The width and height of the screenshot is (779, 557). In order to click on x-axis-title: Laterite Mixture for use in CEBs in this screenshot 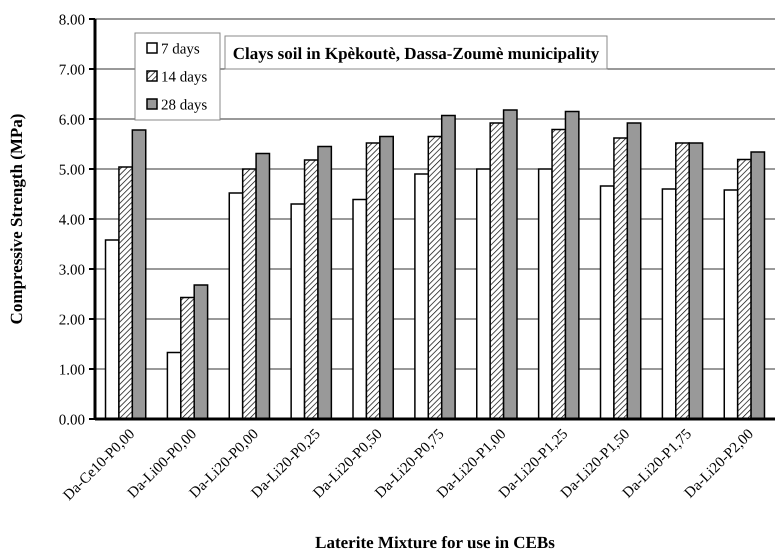, I will do `click(435, 542)`.